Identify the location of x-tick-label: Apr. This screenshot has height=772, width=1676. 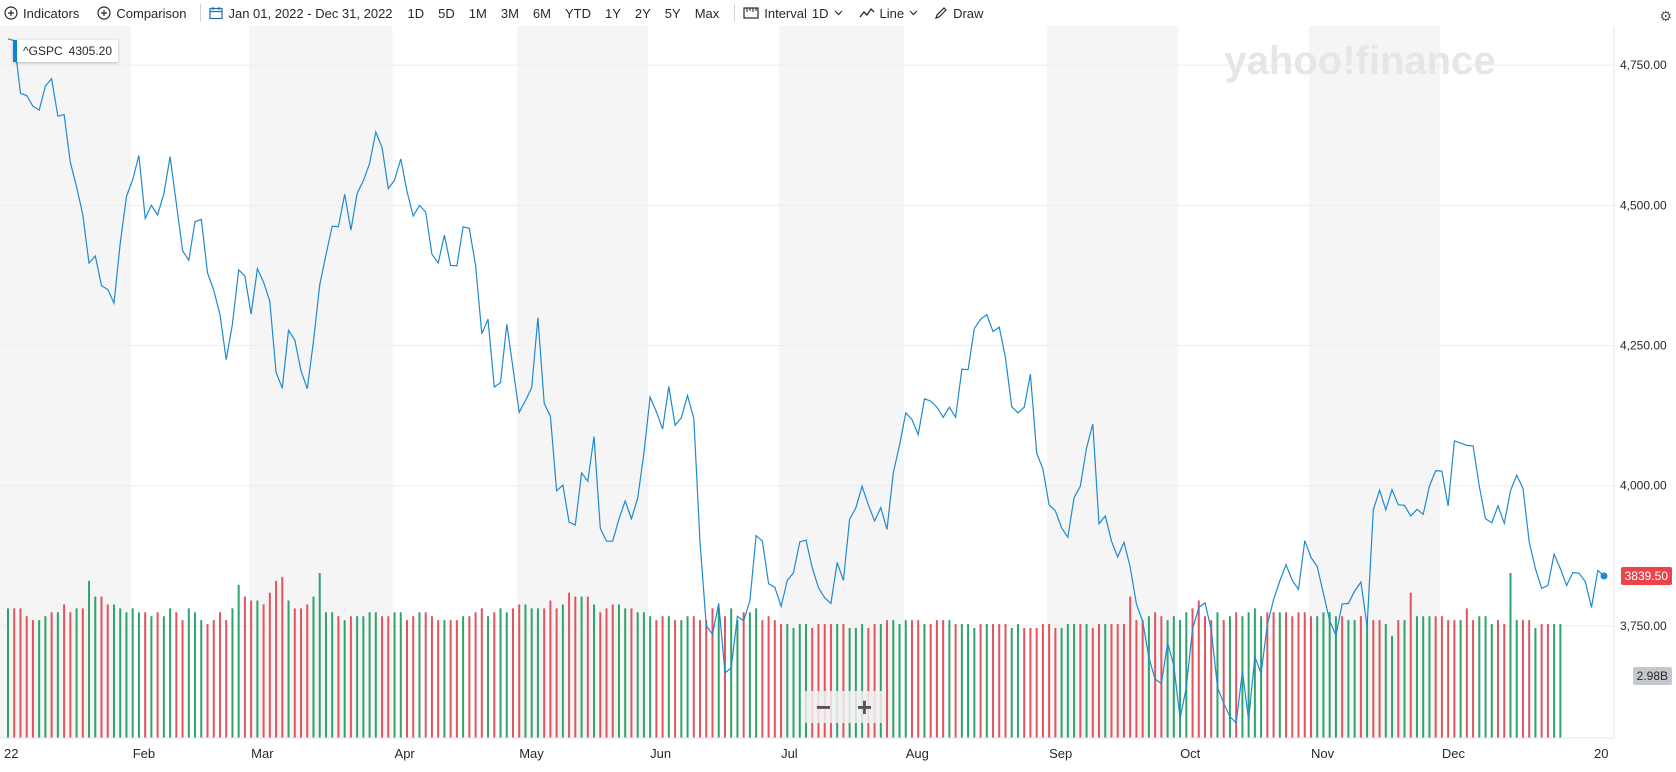
(405, 753).